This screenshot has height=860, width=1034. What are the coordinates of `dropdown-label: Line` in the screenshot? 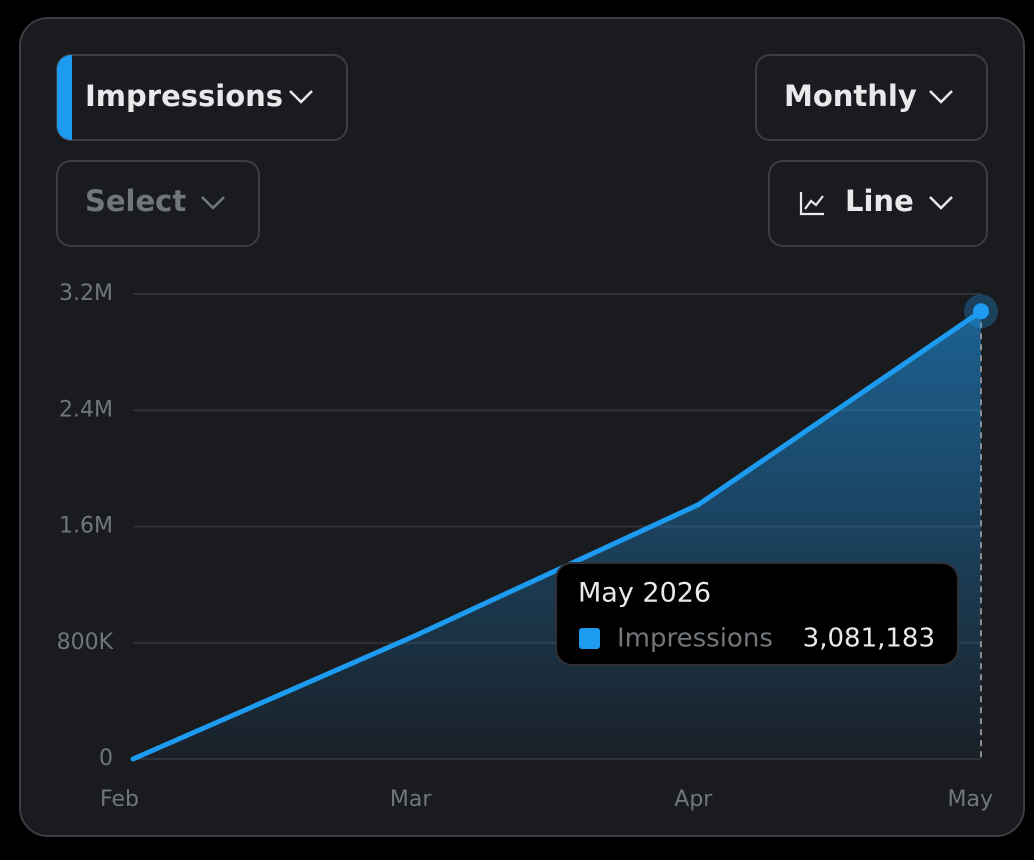 It's located at (879, 201).